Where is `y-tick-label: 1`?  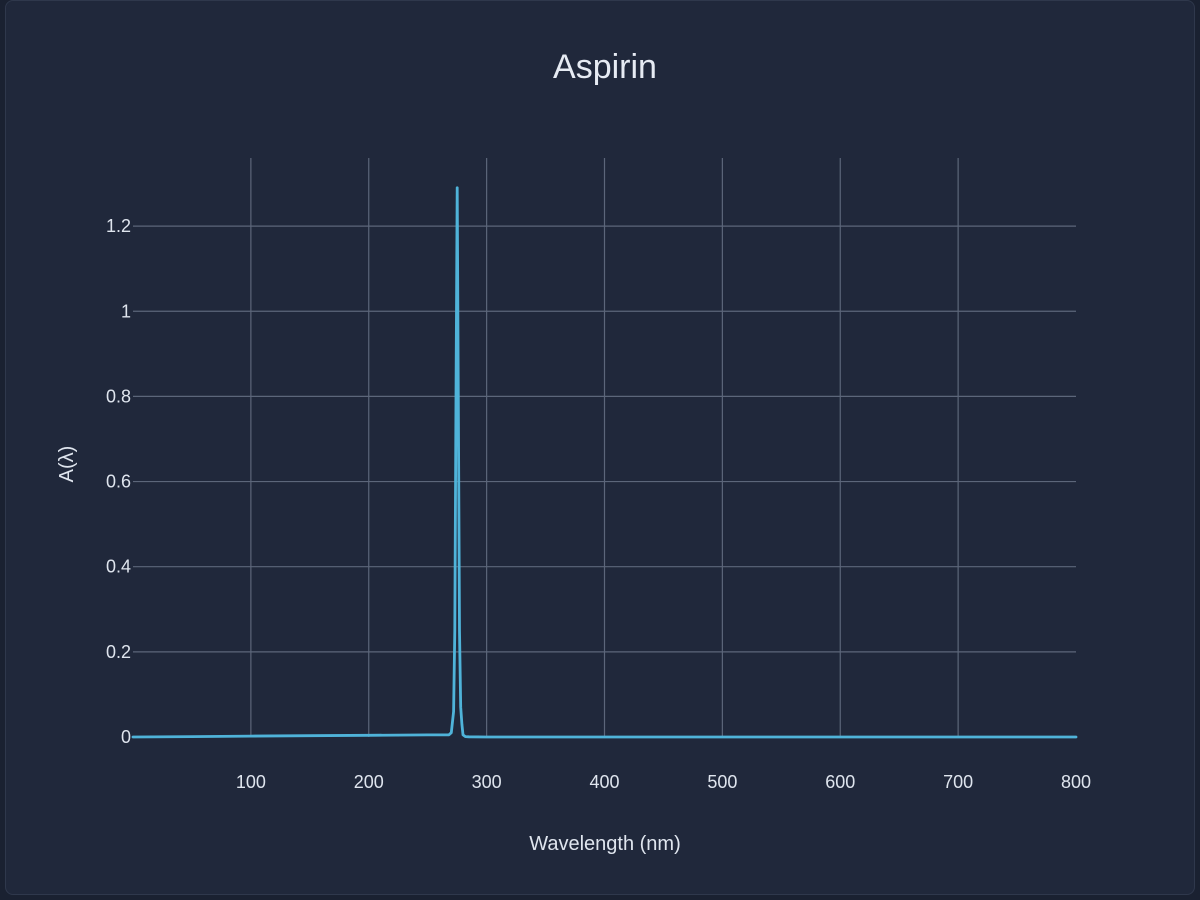
y-tick-label: 1 is located at coordinates (126, 311).